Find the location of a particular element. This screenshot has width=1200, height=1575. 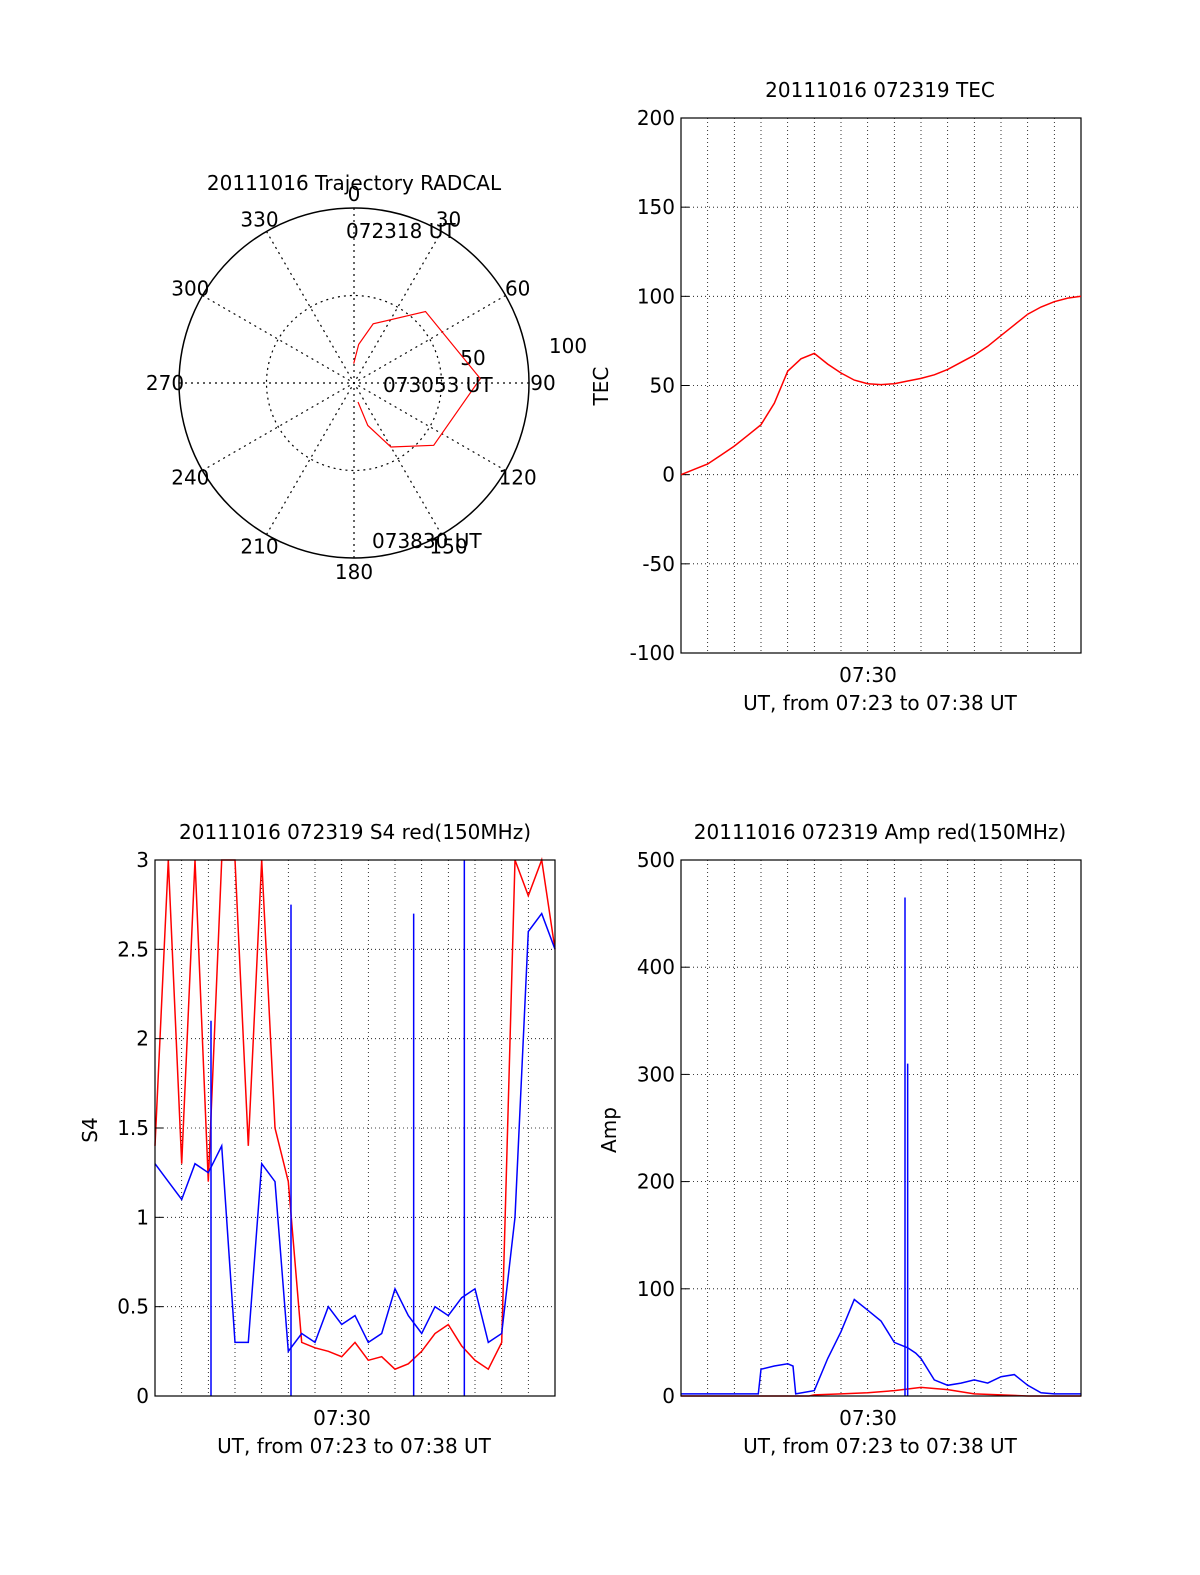

tec-y-tick-labels: -100 -50 0 50 100 150 200 is located at coordinates (659, 385).